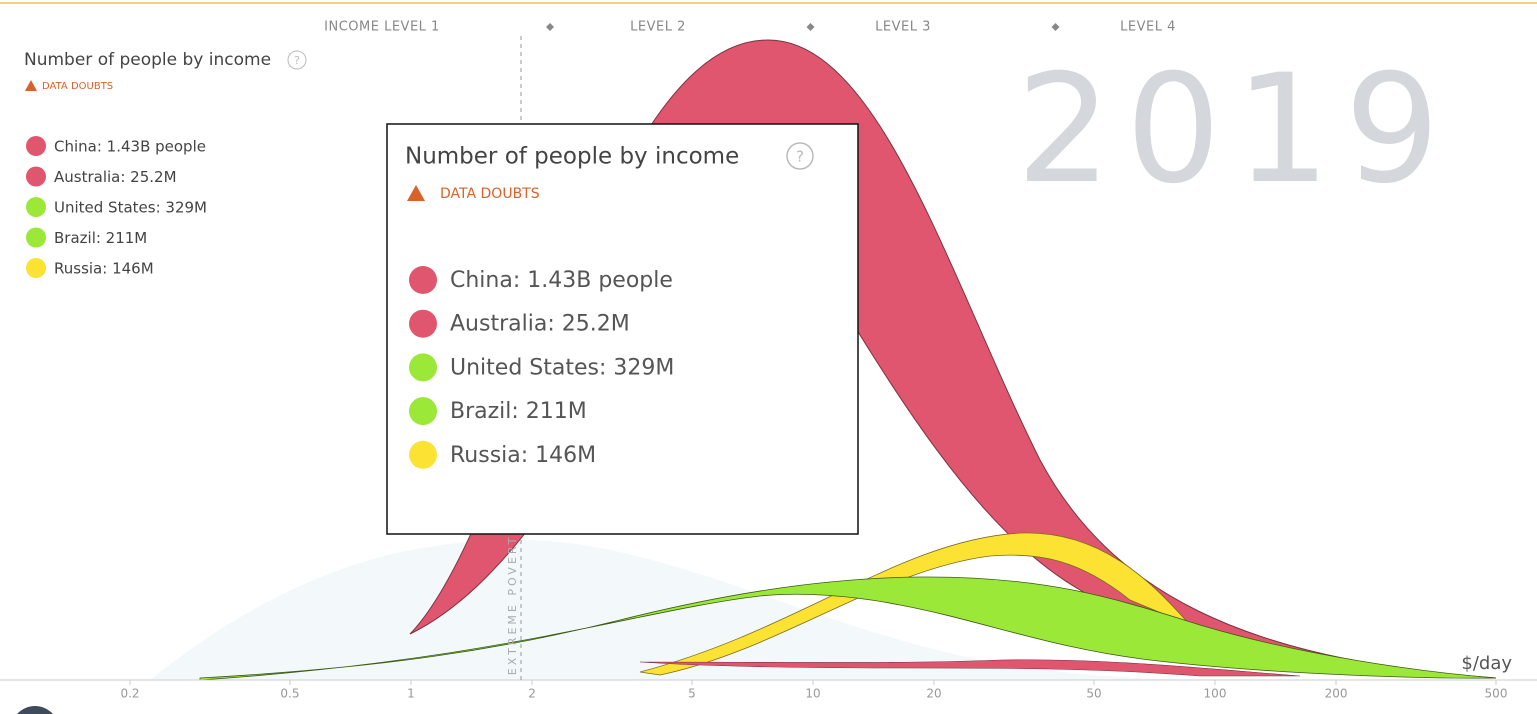 The width and height of the screenshot is (1537, 714). I want to click on data-doubts: DATA DOUBTS, so click(77, 86).